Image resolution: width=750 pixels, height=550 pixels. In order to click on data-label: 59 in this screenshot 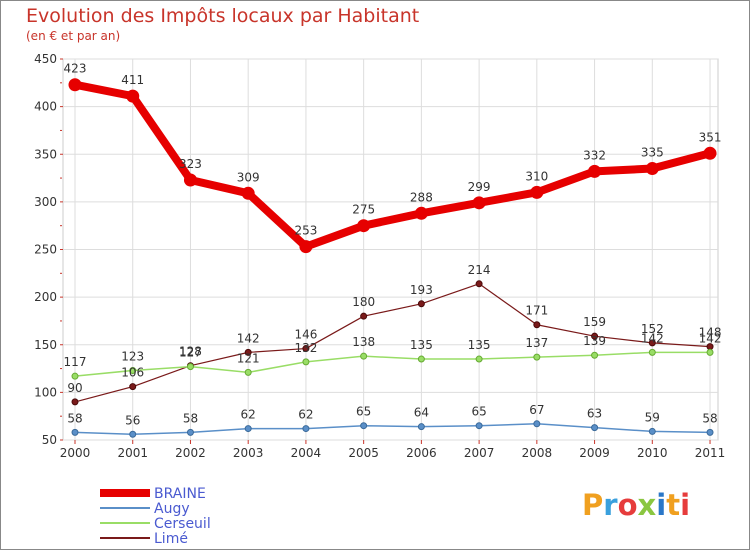, I will do `click(652, 417)`.